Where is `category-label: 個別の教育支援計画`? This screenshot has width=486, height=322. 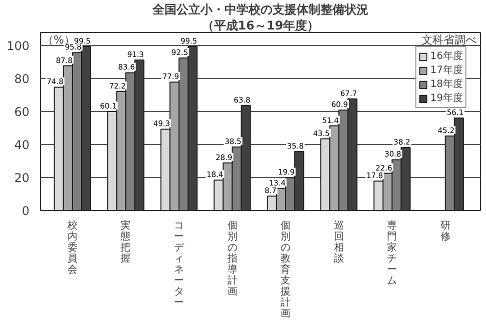 category-label: 個別の教育支援計画 is located at coordinates (285, 270).